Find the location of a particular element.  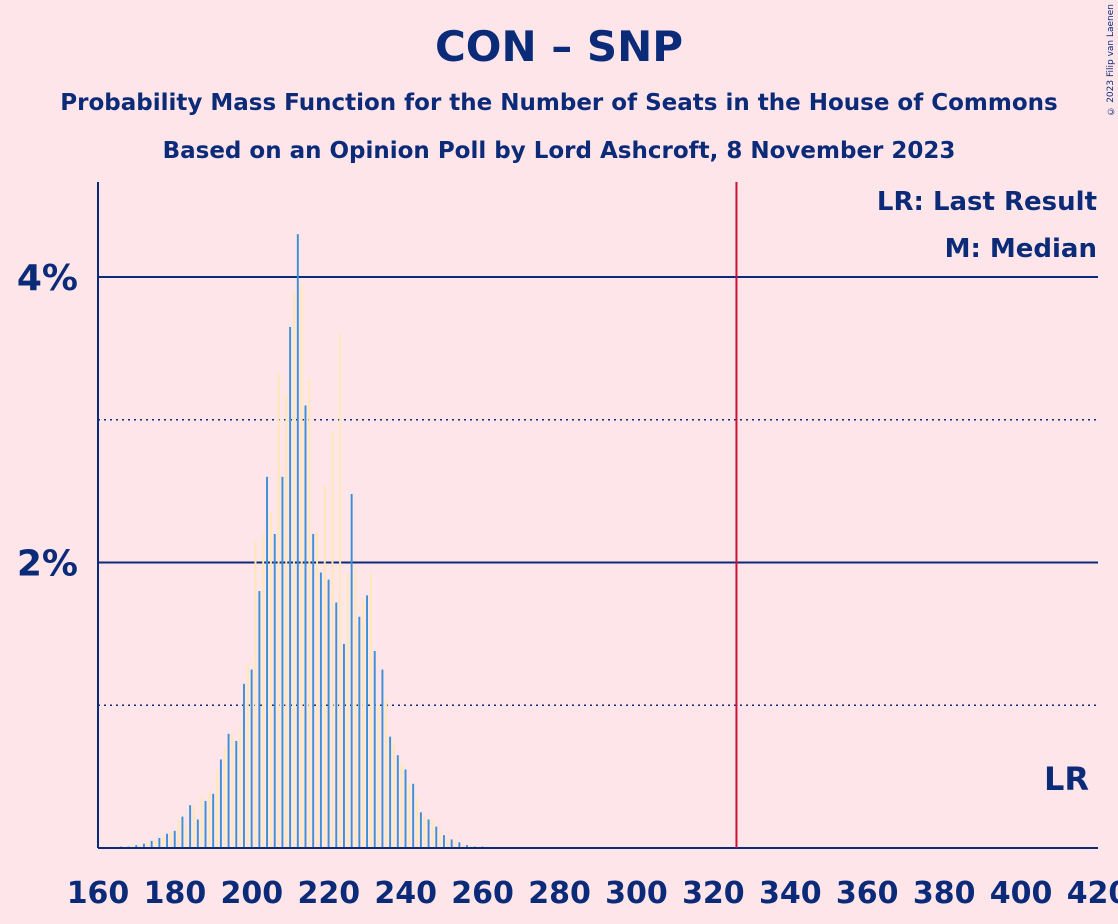

x-tick-label: 220 is located at coordinates (328, 893).